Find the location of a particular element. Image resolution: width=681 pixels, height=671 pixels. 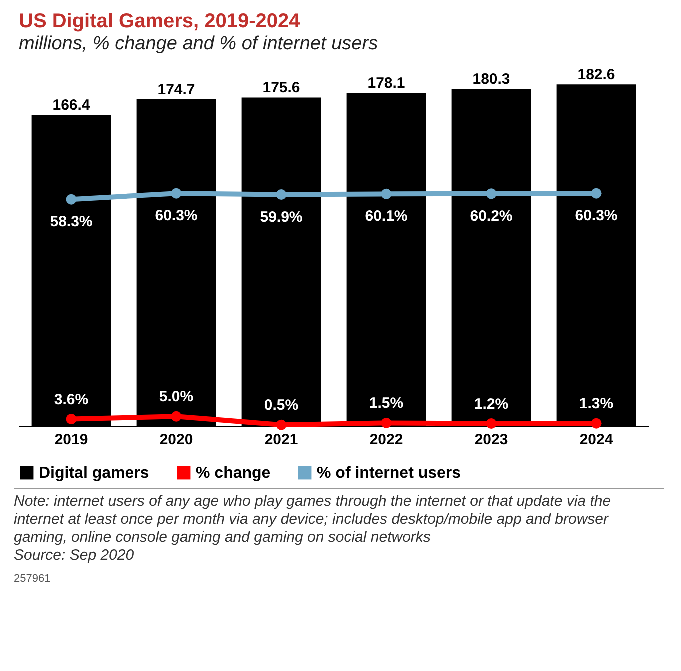

x-tick-label: 2020 is located at coordinates (177, 440).